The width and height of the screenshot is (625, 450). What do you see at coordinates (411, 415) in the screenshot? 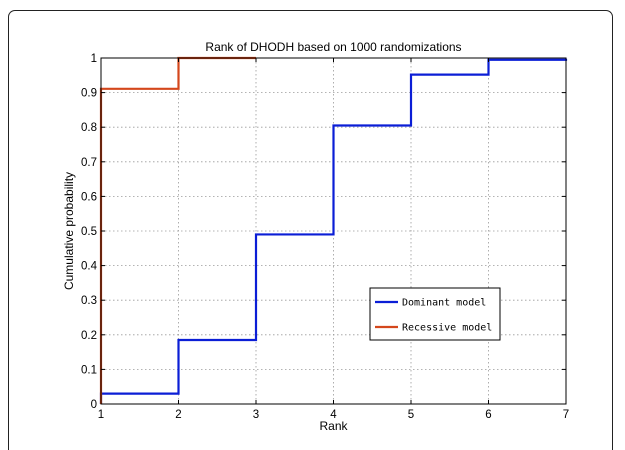
I see `x-tick-label: 5` at bounding box center [411, 415].